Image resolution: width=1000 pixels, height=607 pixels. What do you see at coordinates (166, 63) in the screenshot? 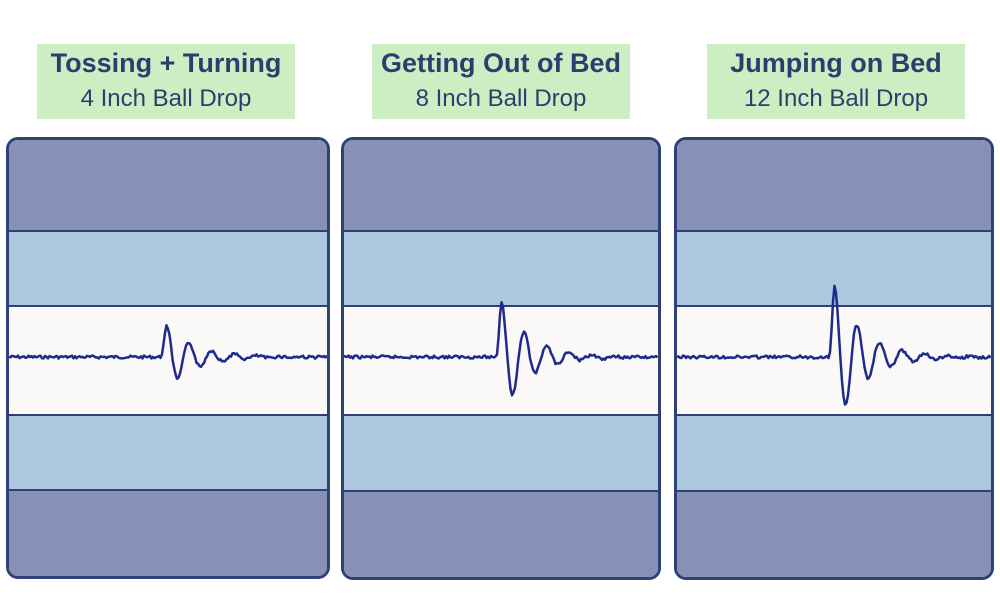
I see `panel-title: Tossing + Turning` at bounding box center [166, 63].